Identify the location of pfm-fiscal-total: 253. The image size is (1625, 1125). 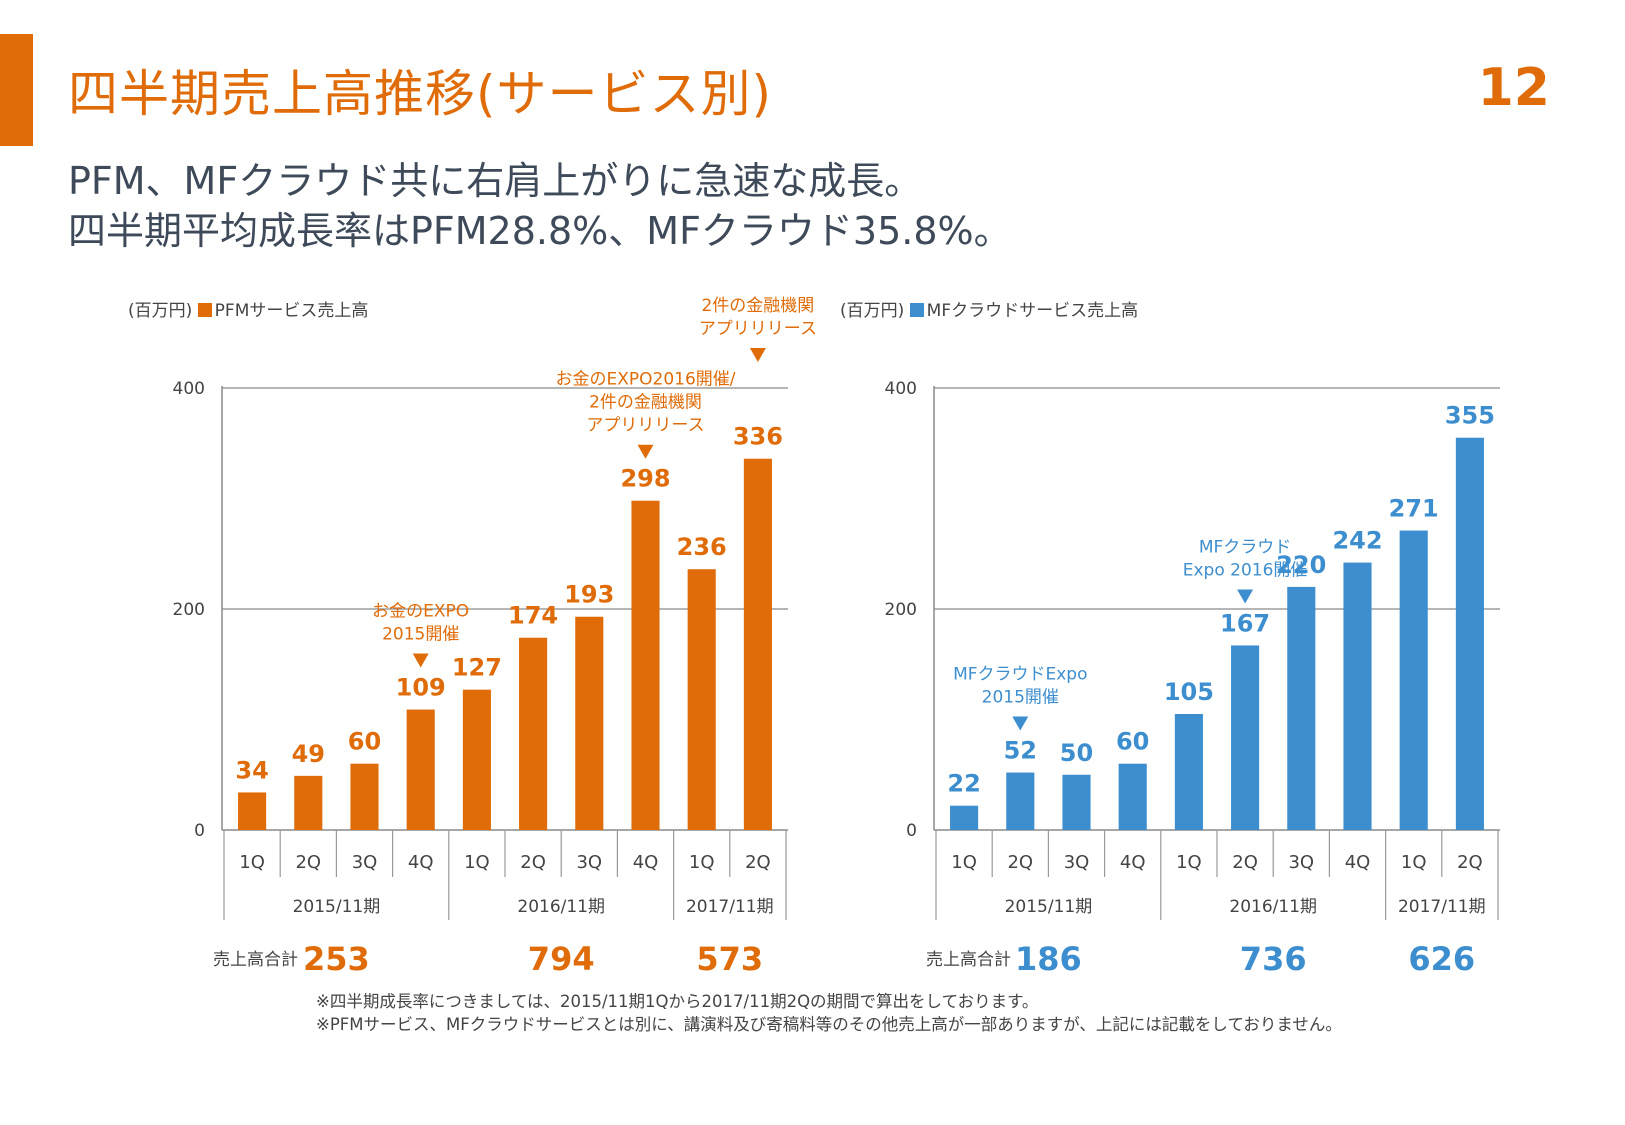
(336, 959).